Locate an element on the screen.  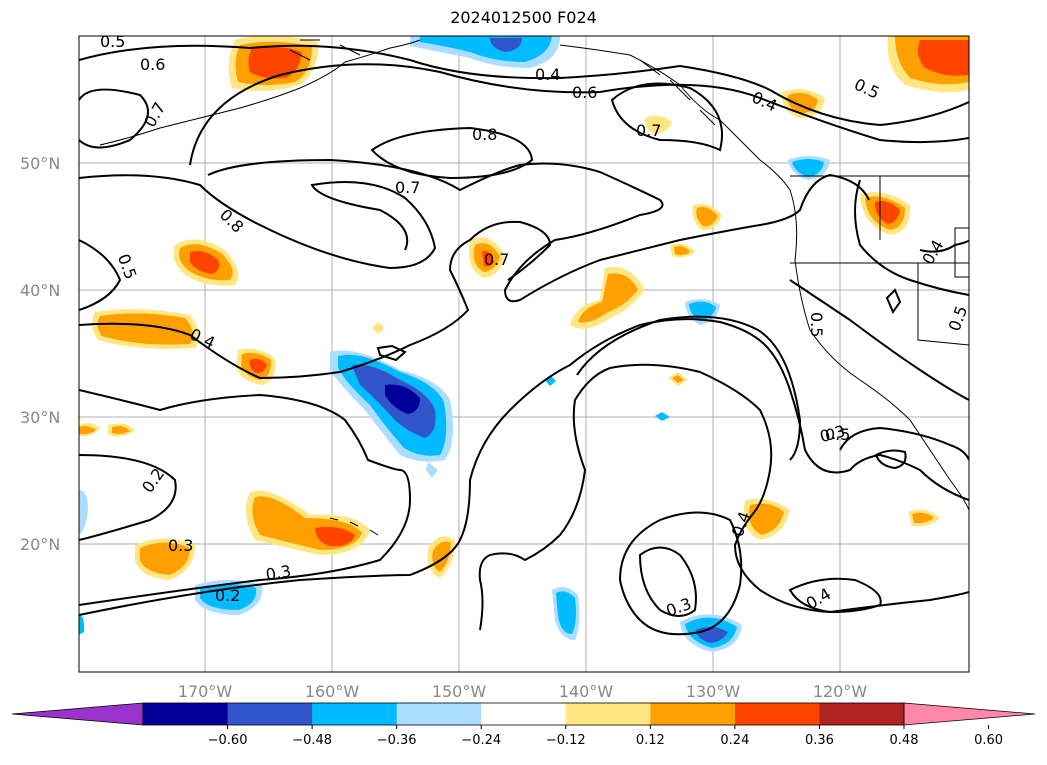
contour-label: 0.8 is located at coordinates (484, 134).